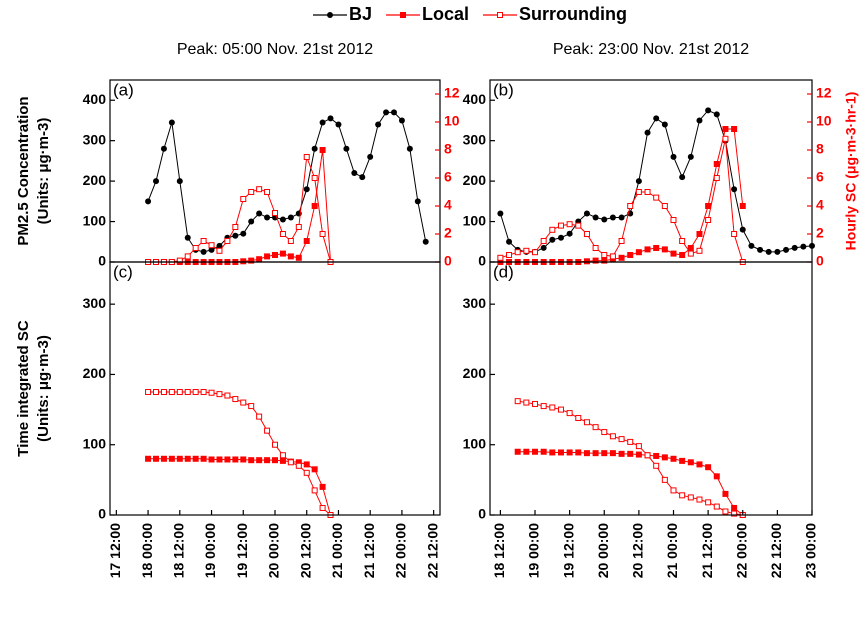 Image resolution: width=865 pixels, height=618 pixels. Describe the element at coordinates (242, 550) in the screenshot. I see `x-tick-label: 19 12:00` at that location.